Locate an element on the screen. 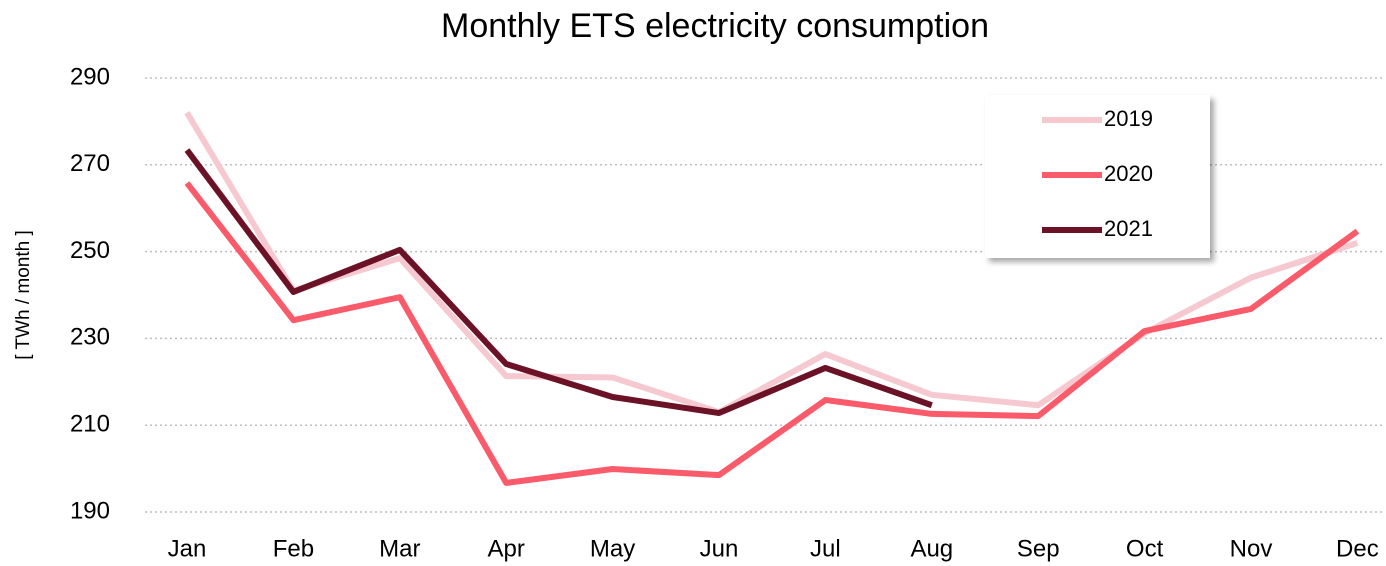  legend-label: 2020 is located at coordinates (1128, 173).